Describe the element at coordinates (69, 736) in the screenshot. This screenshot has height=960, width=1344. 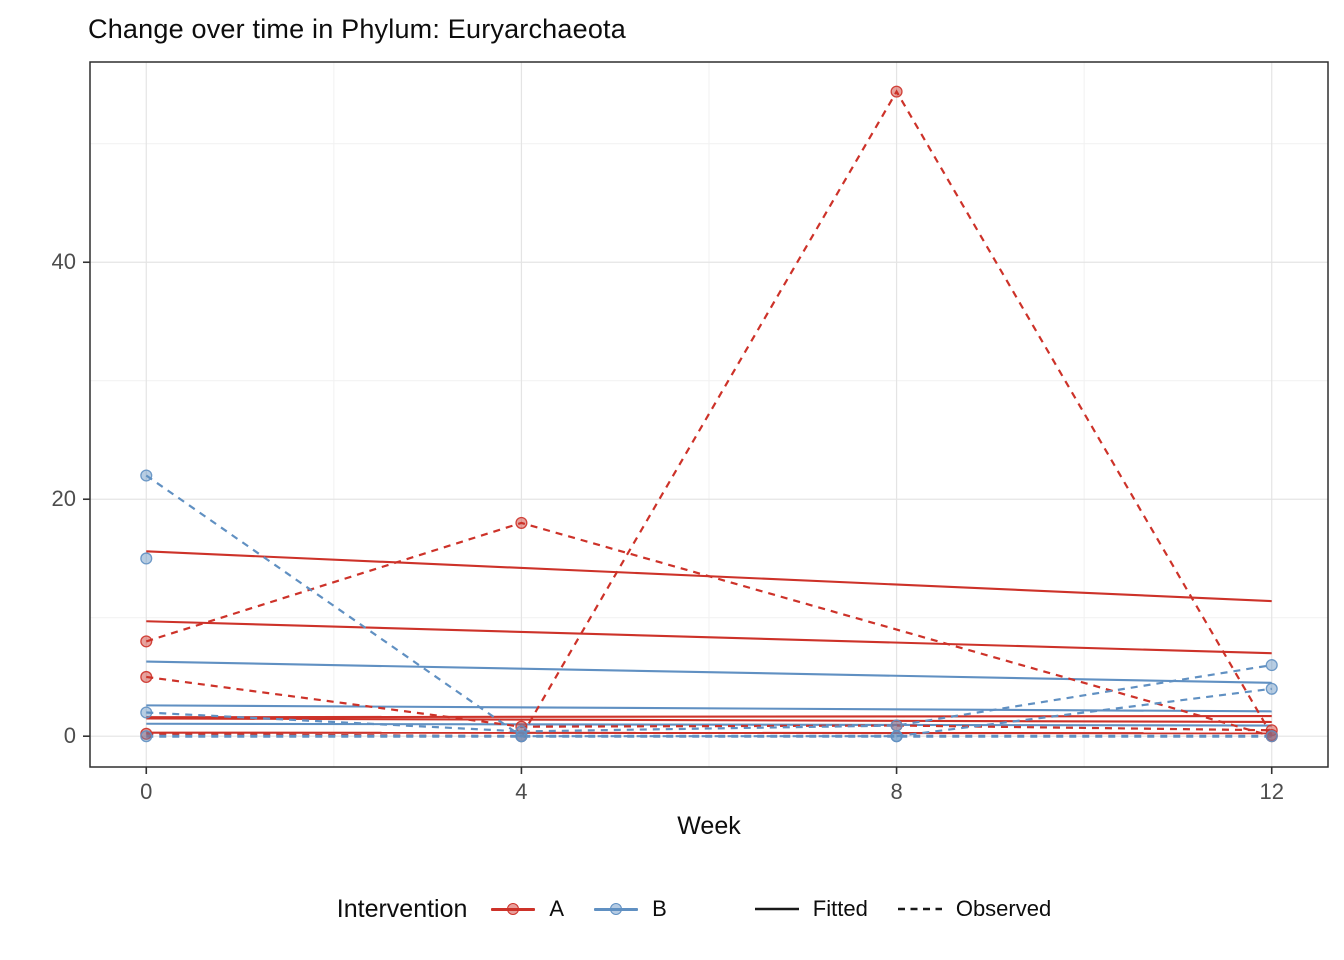
I see `y-tick-label: 0` at that location.